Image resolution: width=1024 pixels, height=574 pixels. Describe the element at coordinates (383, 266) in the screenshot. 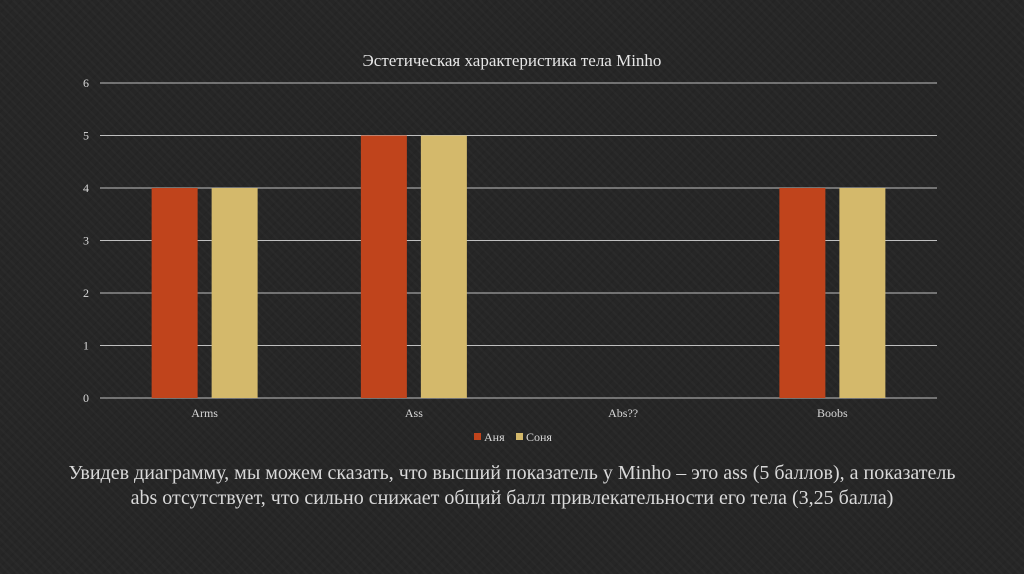

I see `bar-Аня-Ass` at that location.